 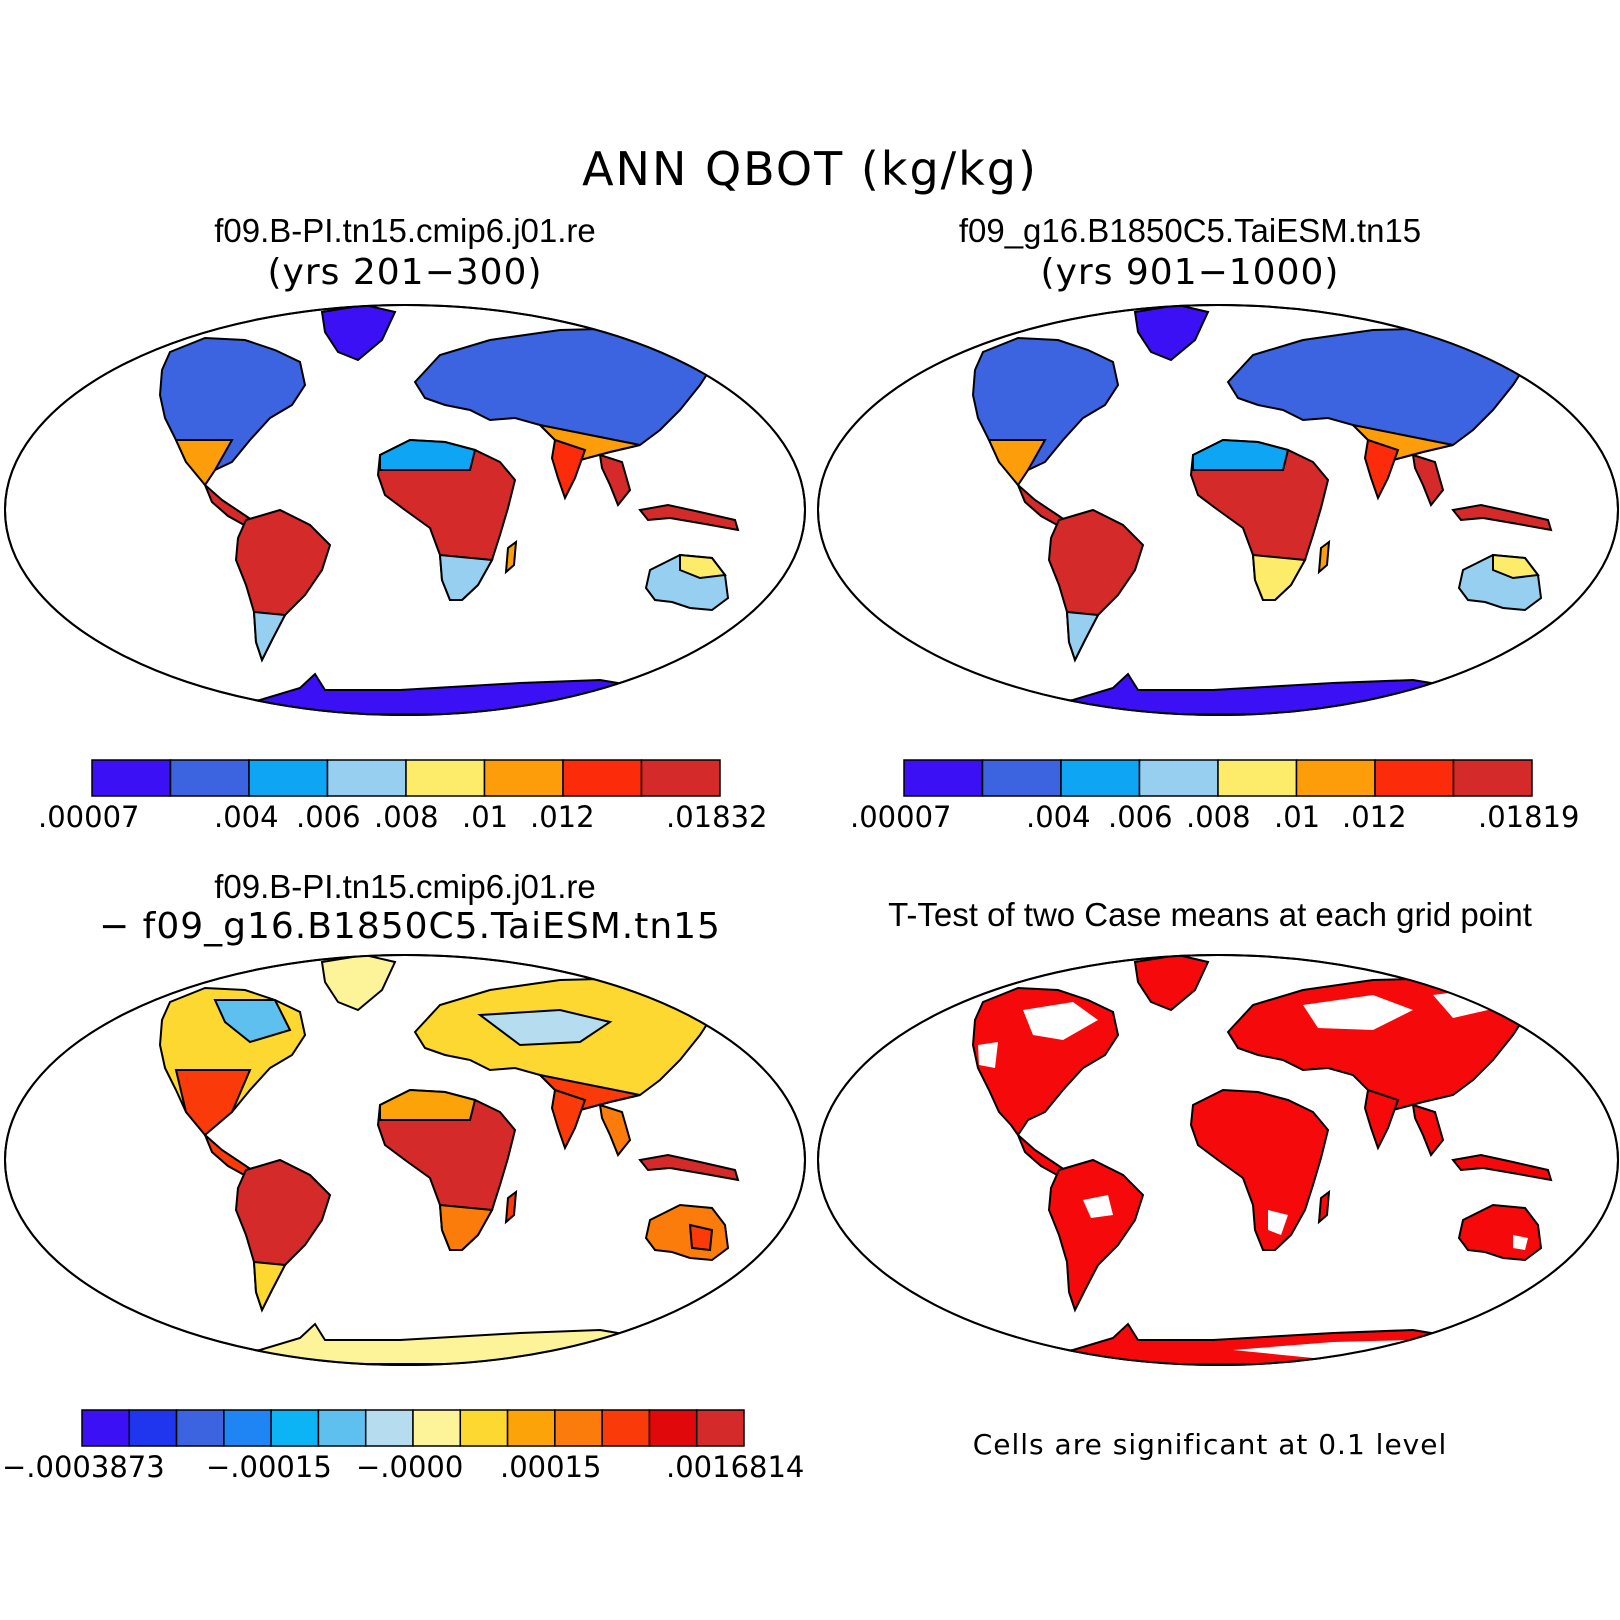 I want to click on case1-tick-label: .012, so click(x=562, y=817).